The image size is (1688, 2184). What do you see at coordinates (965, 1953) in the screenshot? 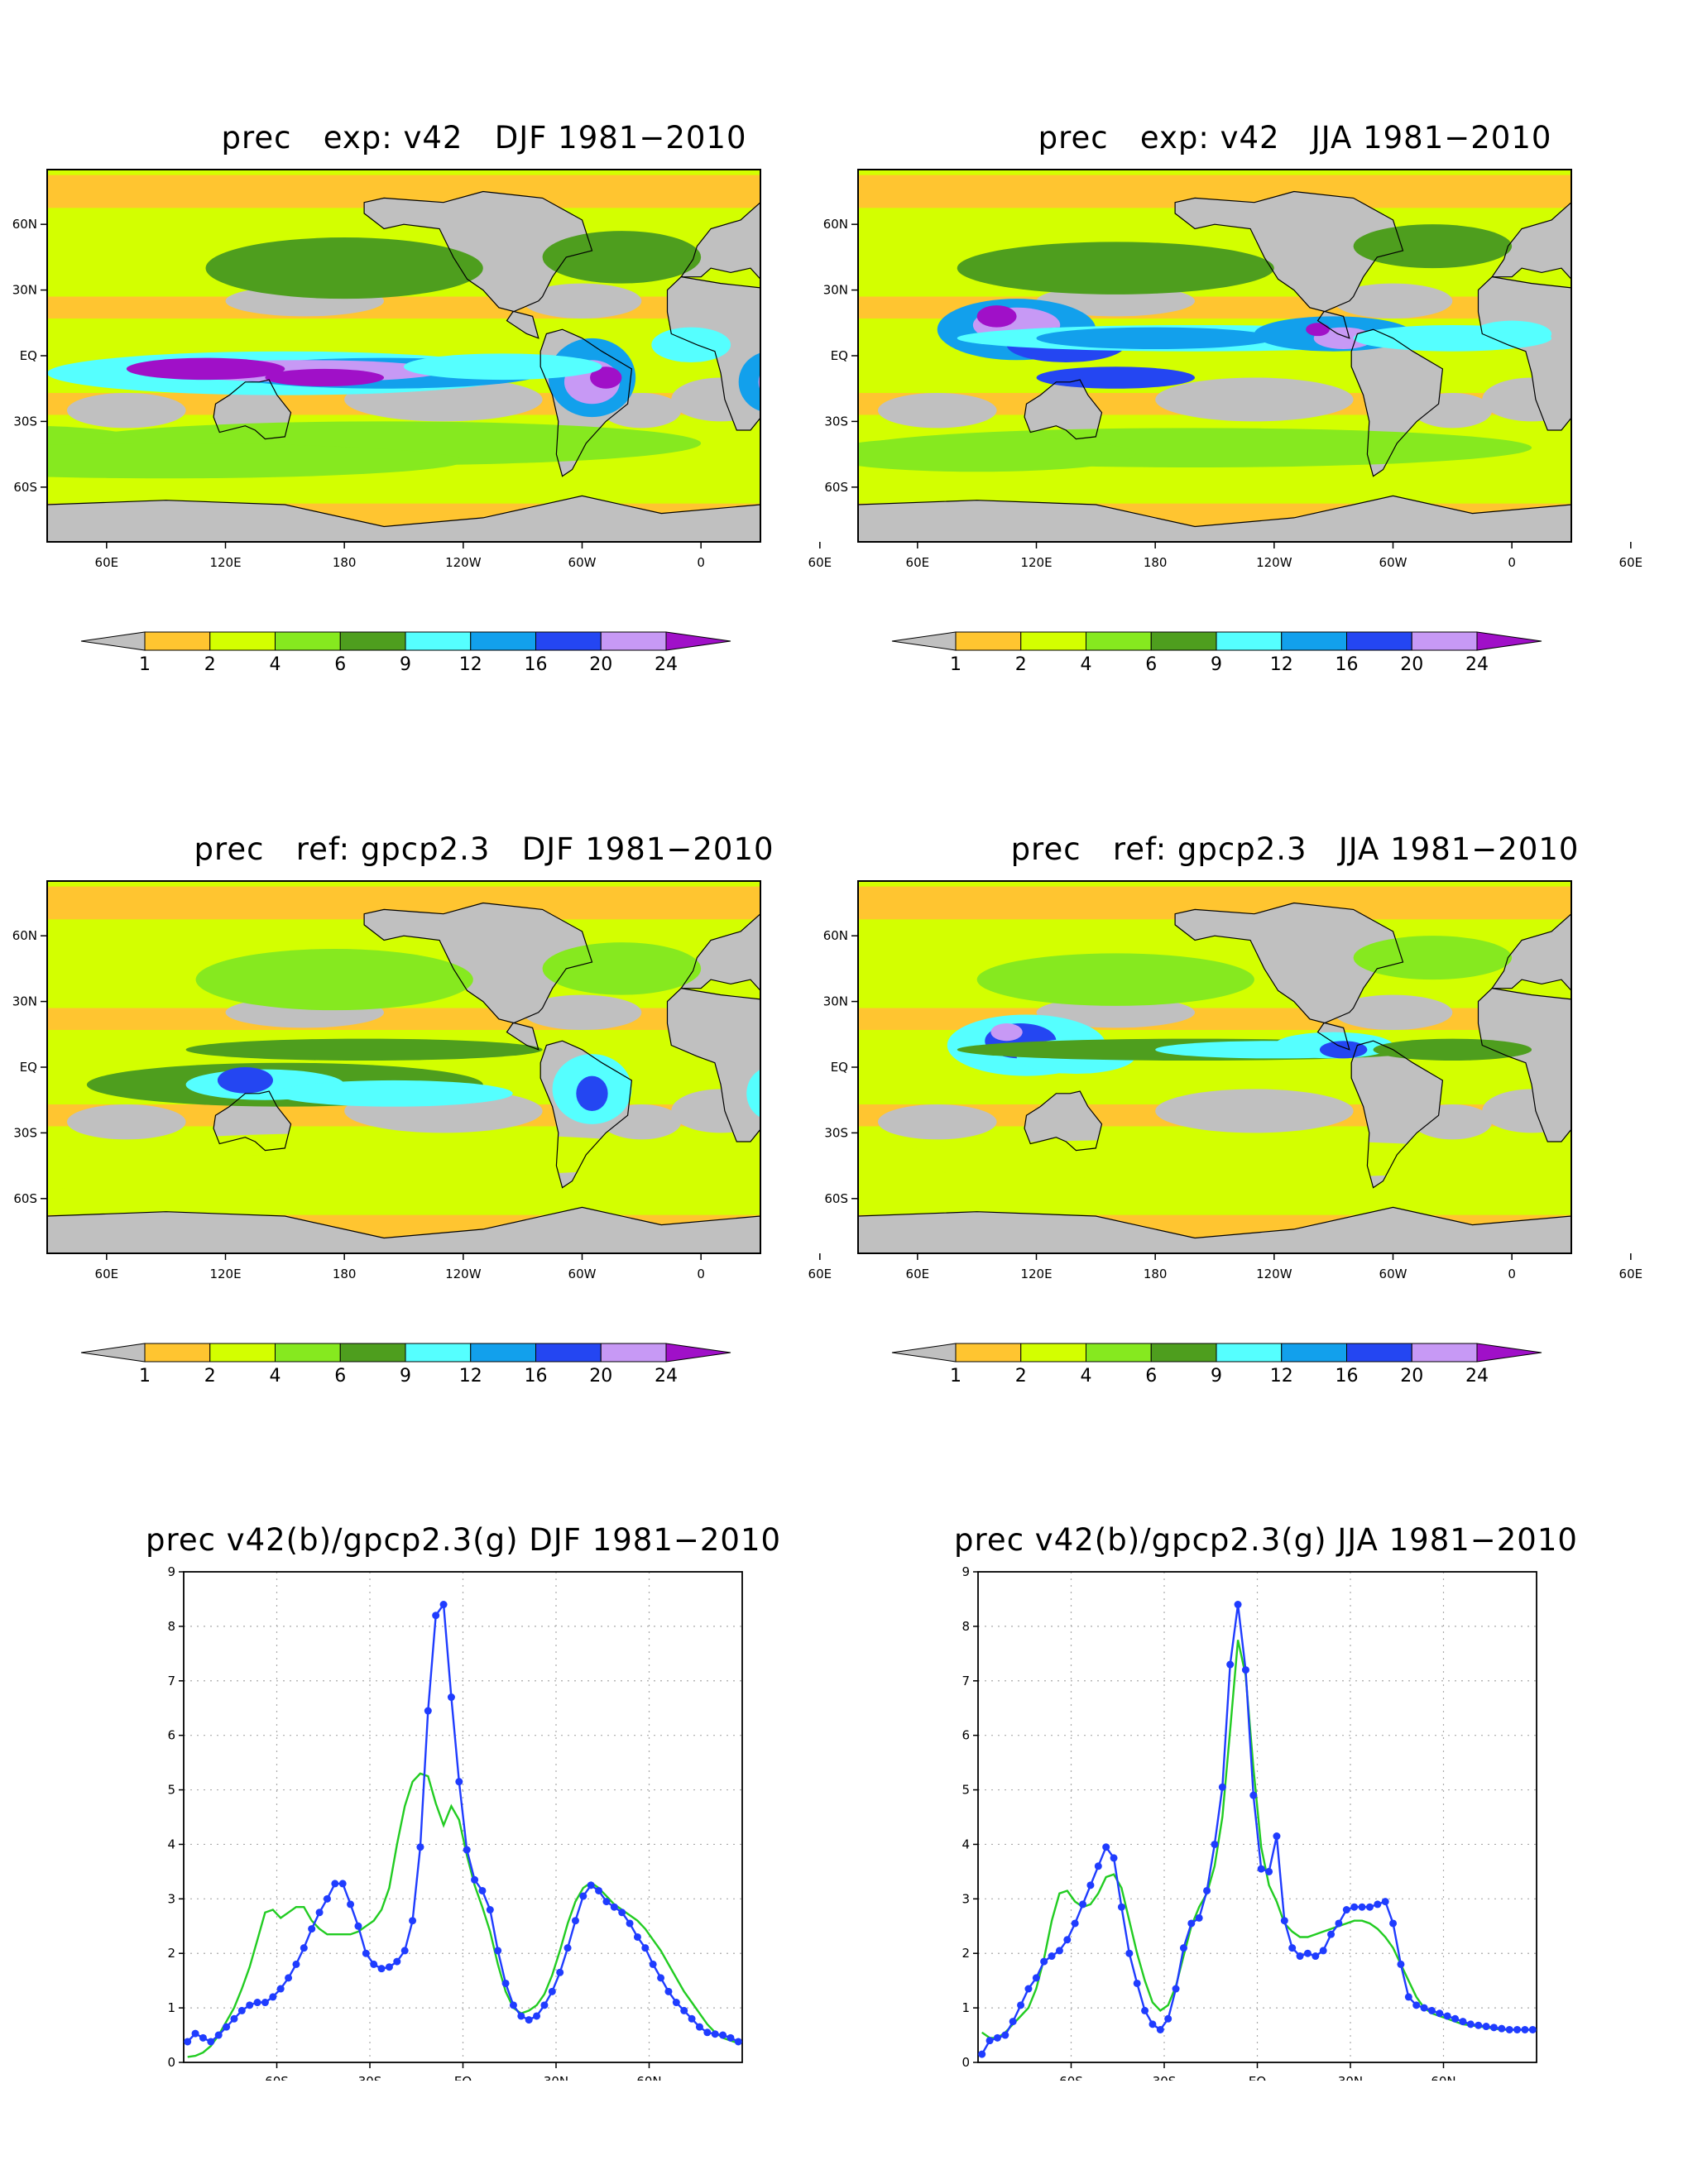
I see `y-tick-label: 2` at bounding box center [965, 1953].